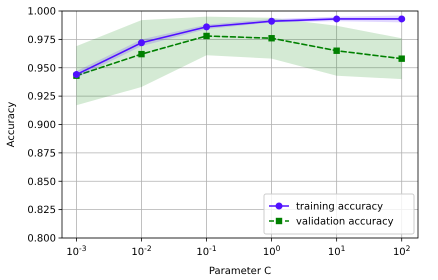  Describe the element at coordinates (271, 251) in the screenshot. I see `x-tick-label: 10$^{0}$` at that location.